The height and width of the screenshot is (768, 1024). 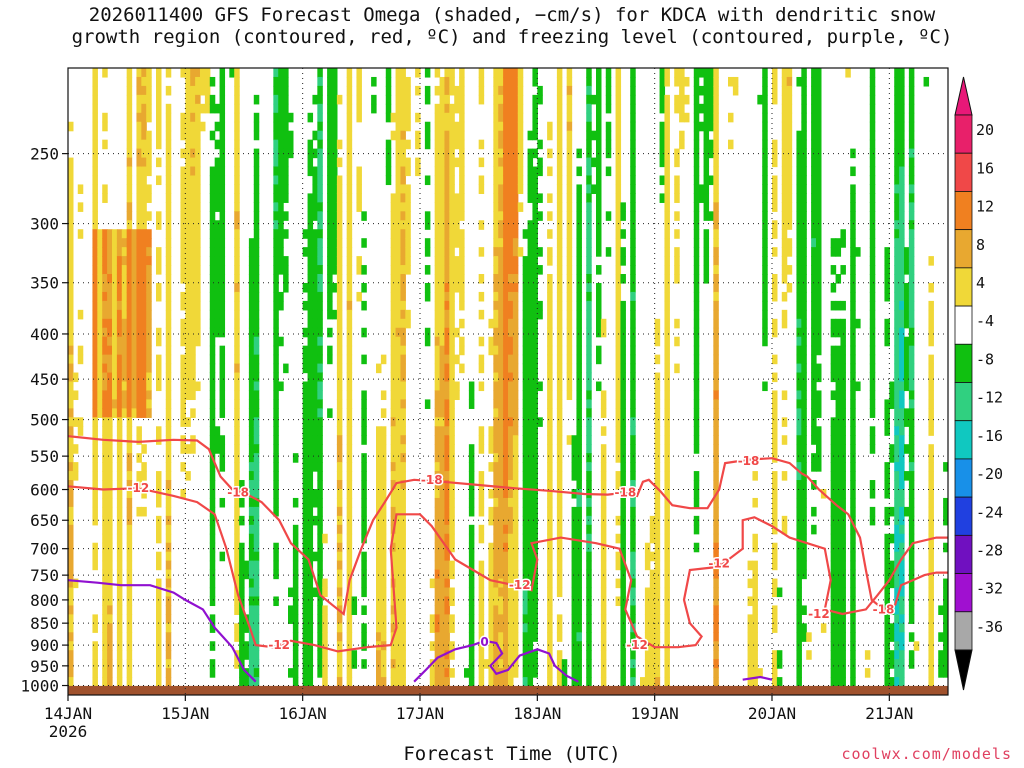 I want to click on y-tick-label: 350, so click(x=44, y=283).